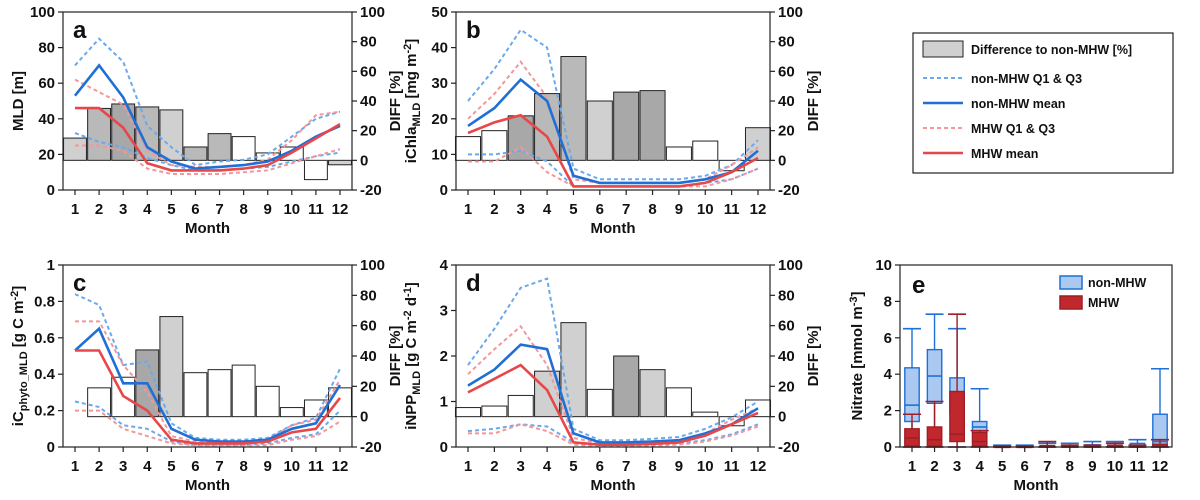  Describe the element at coordinates (44, 411) in the screenshot. I see `y-tick-label: 0.2` at that location.